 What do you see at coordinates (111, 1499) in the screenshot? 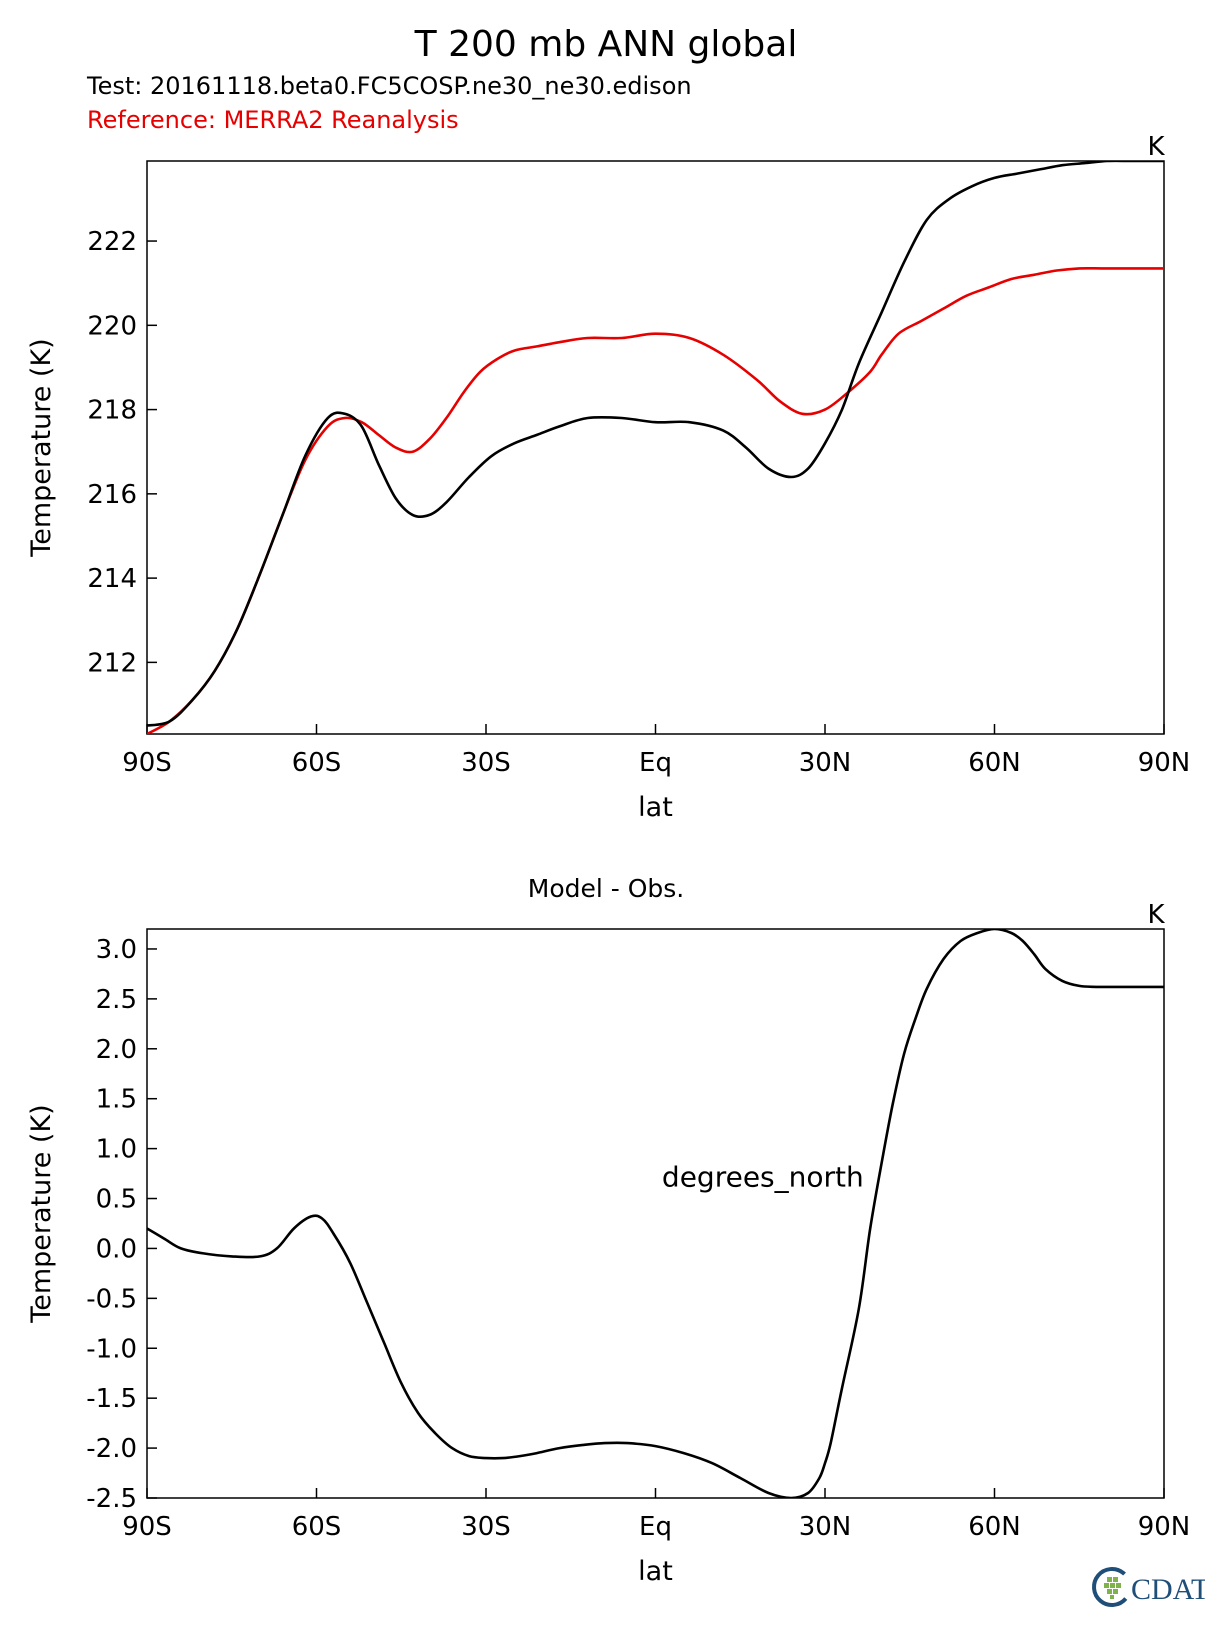
I see `y-tick-label: -2.5` at bounding box center [111, 1499].